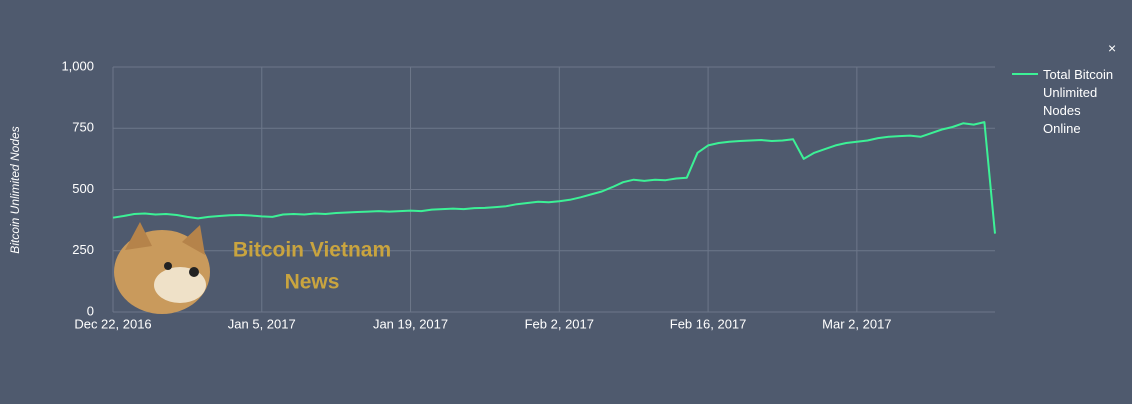  Describe the element at coordinates (83, 249) in the screenshot. I see `y-tick-label: 250` at that location.